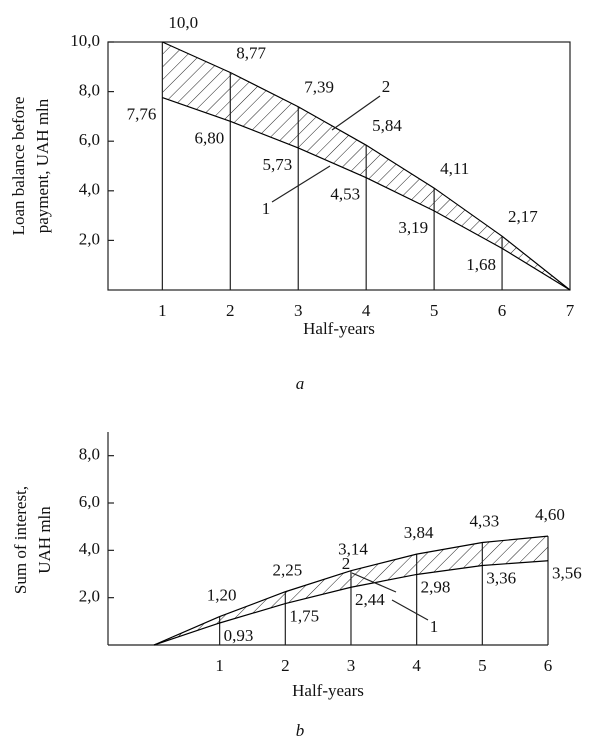  I want to click on caption: b, so click(300, 730).